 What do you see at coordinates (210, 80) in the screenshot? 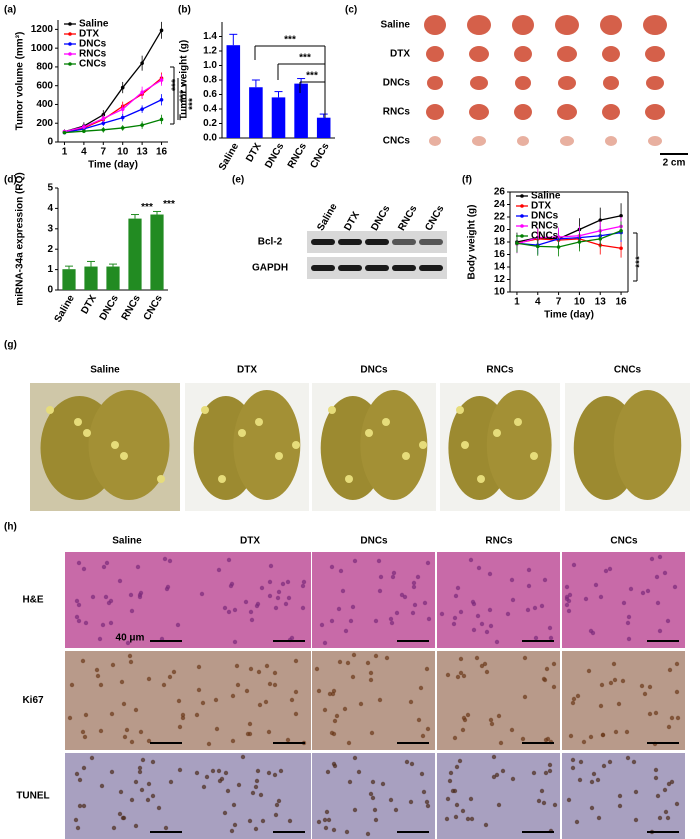
I see `y-tick-label: 0.8` at bounding box center [210, 80].